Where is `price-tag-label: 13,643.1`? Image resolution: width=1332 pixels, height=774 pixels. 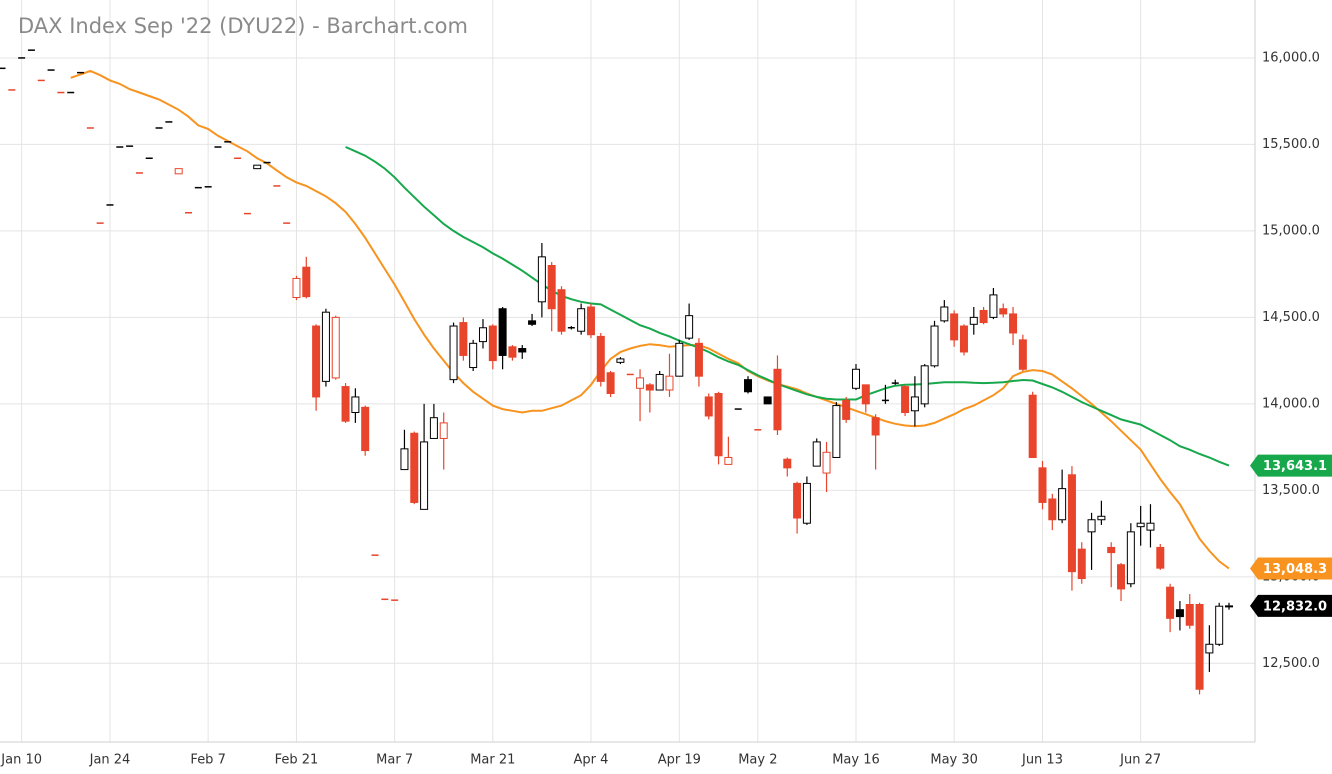
price-tag-label: 13,643.1 is located at coordinates (1295, 466).